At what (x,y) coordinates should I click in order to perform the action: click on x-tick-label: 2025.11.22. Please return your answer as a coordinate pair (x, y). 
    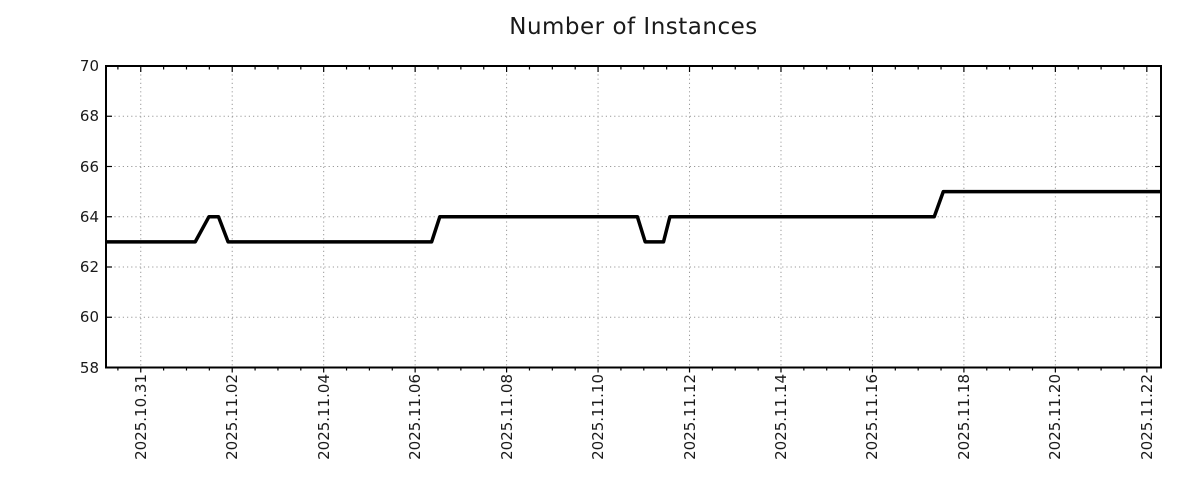
    Looking at the image, I should click on (1146, 417).